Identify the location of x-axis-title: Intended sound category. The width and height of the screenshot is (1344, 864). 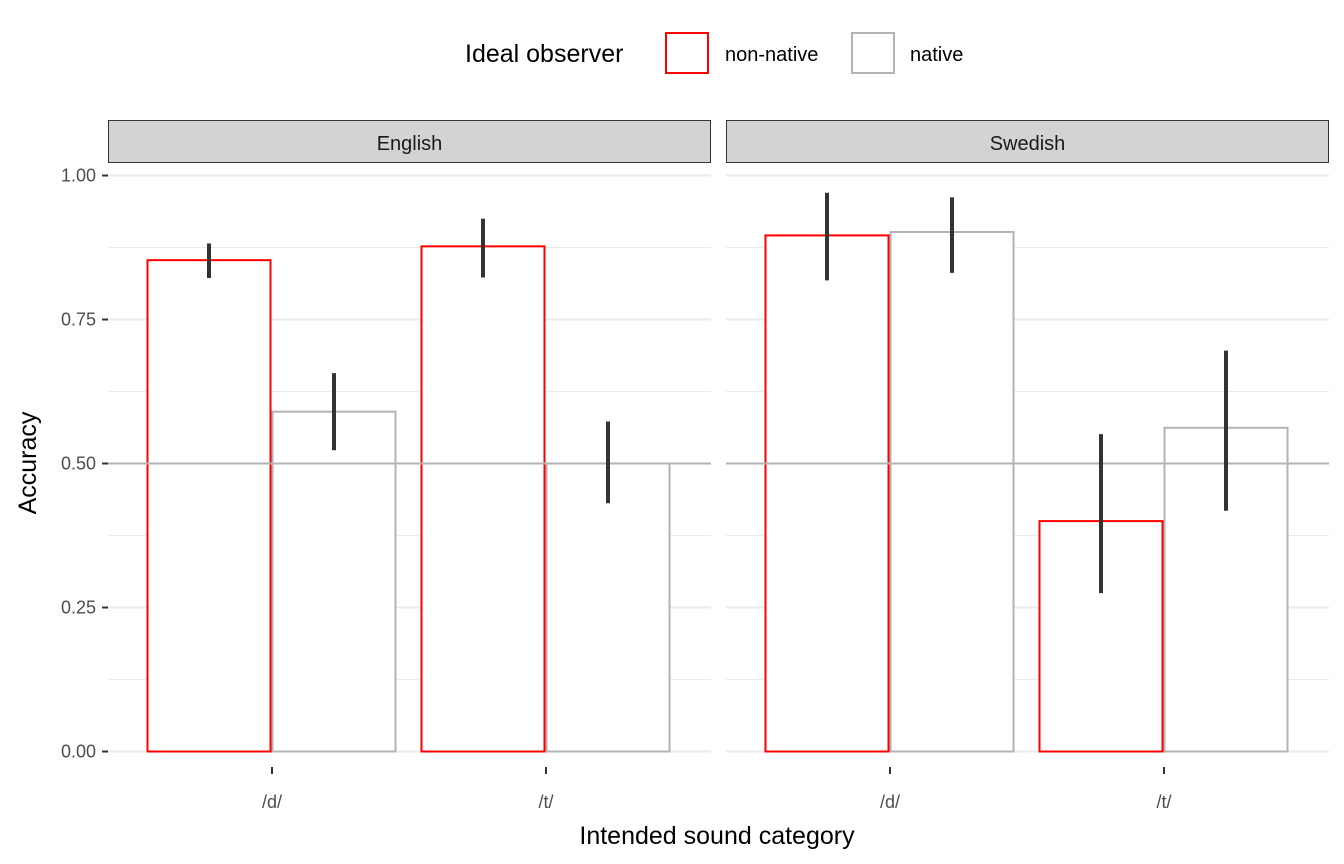
(717, 836).